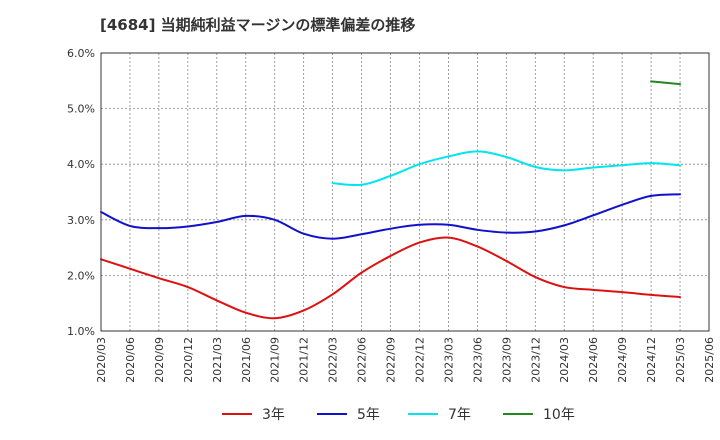  Describe the element at coordinates (448, 360) in the screenshot. I see `x-tick-label: 2023/03` at that location.